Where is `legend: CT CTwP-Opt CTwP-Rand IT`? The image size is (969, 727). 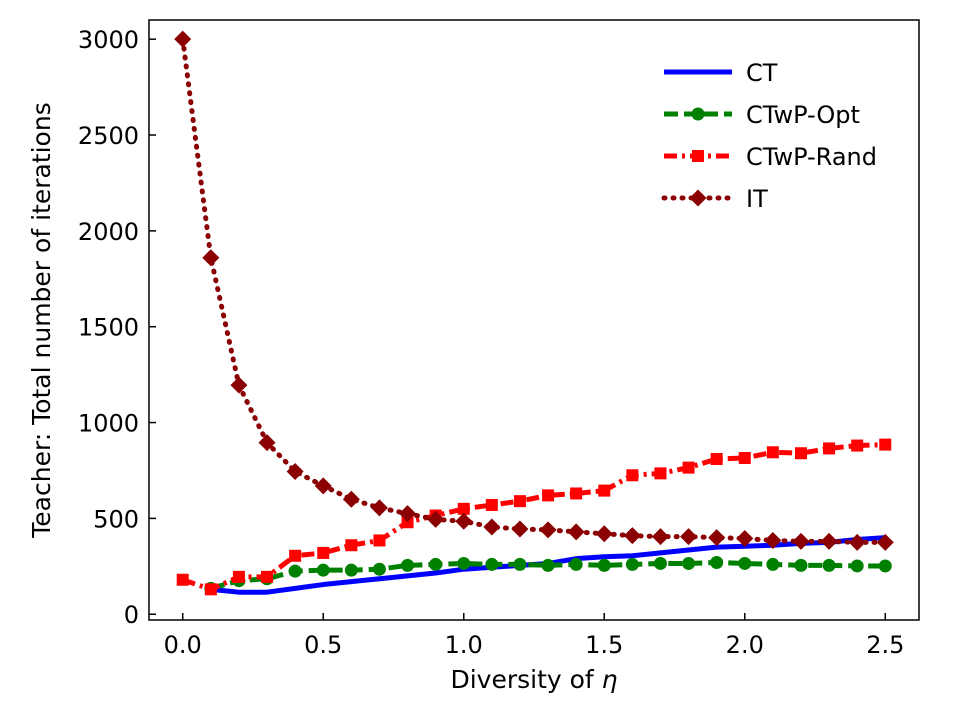 legend: CT CTwP-Opt CTwP-Rand IT is located at coordinates (769, 136).